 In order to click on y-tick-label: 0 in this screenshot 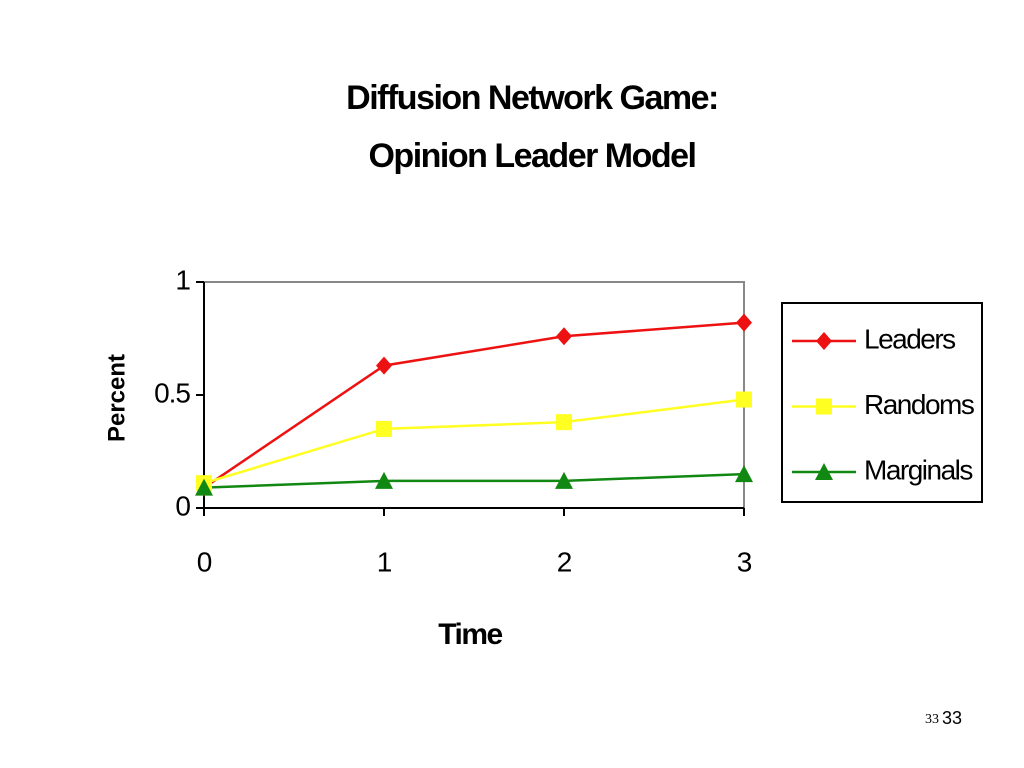, I will do `click(182, 505)`.